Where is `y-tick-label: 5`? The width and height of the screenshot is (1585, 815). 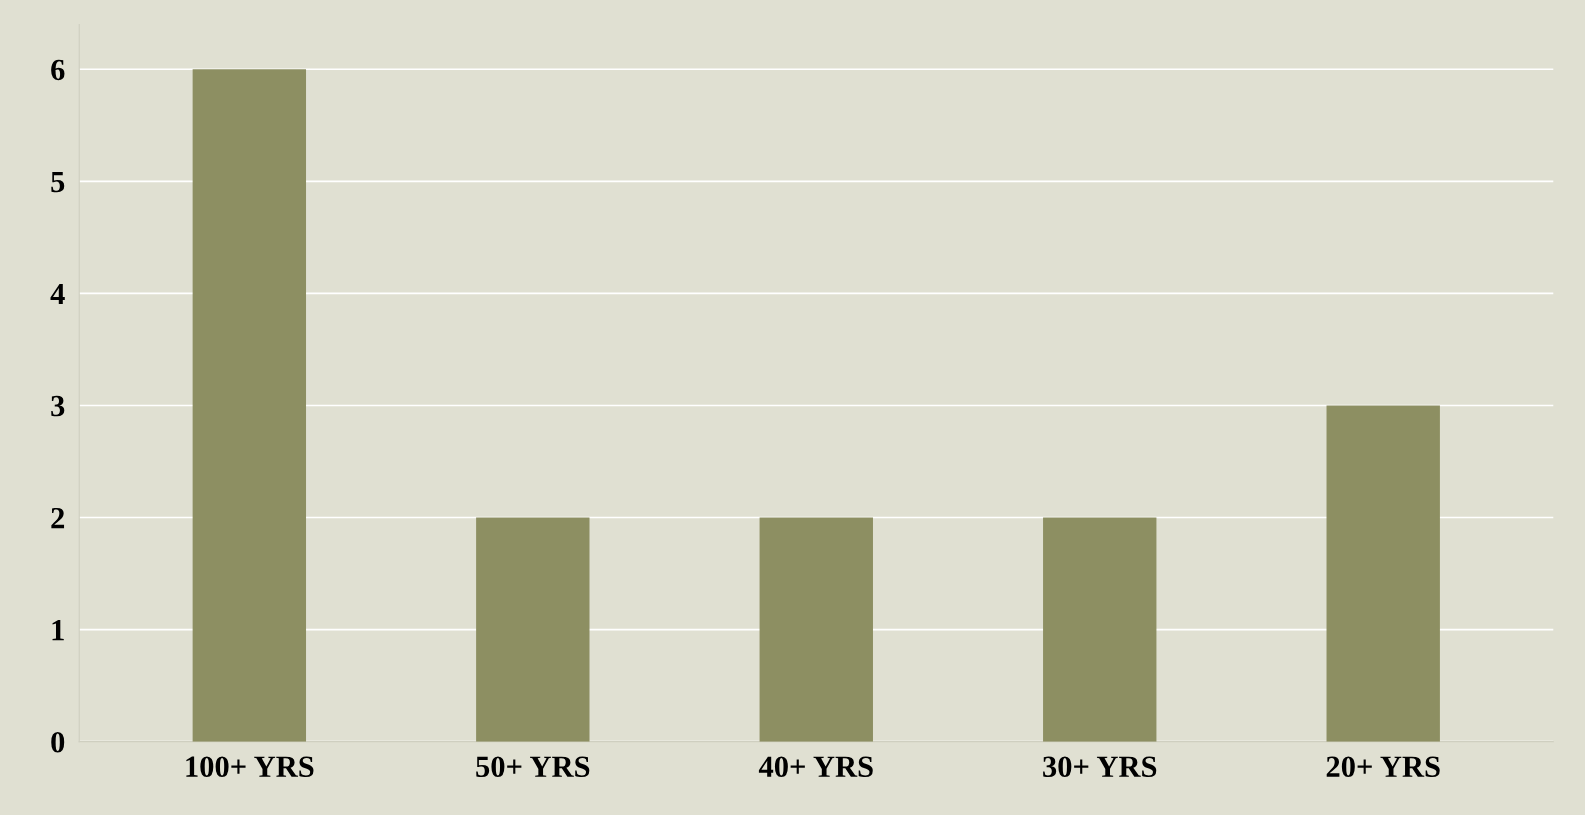
y-tick-label: 5 is located at coordinates (58, 182).